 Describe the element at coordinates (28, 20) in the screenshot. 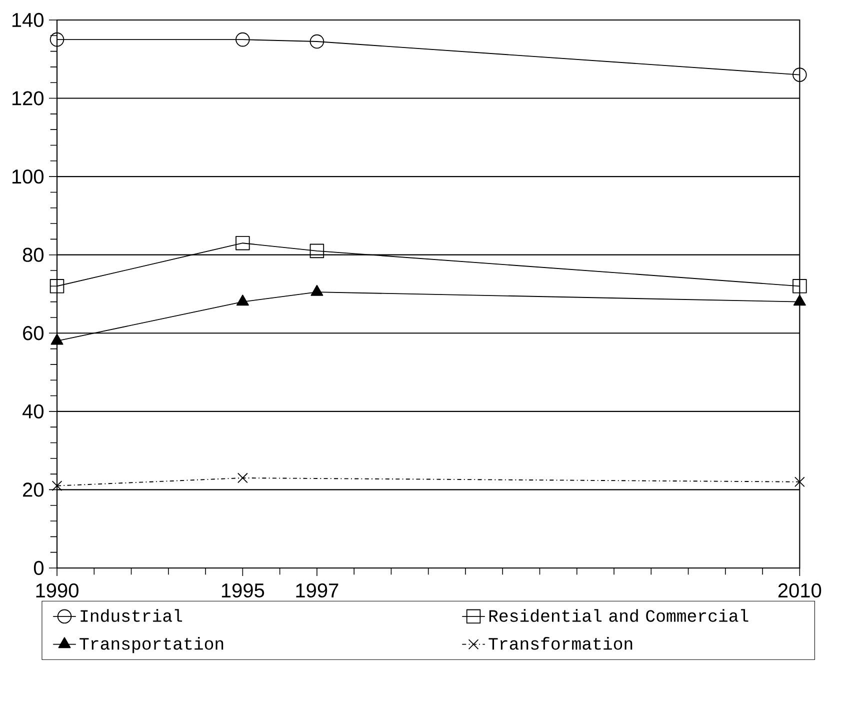

I see `y-tick-label: 140` at that location.